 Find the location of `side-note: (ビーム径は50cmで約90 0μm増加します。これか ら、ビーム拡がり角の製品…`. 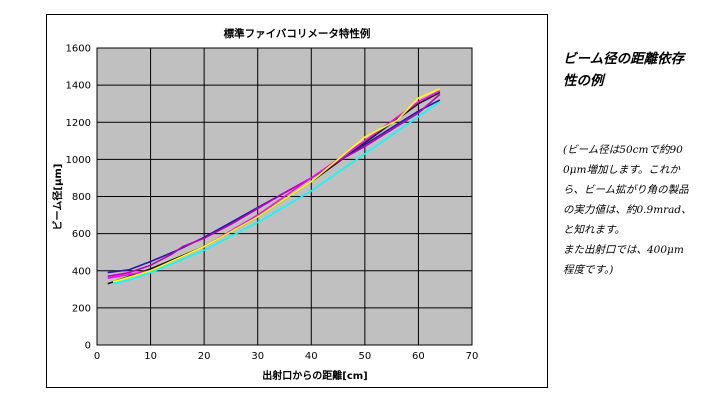

side-note: (ビーム径は50cmで約90 0μm増加します。これか ら、ビーム拡がり角の製品… is located at coordinates (633, 210).